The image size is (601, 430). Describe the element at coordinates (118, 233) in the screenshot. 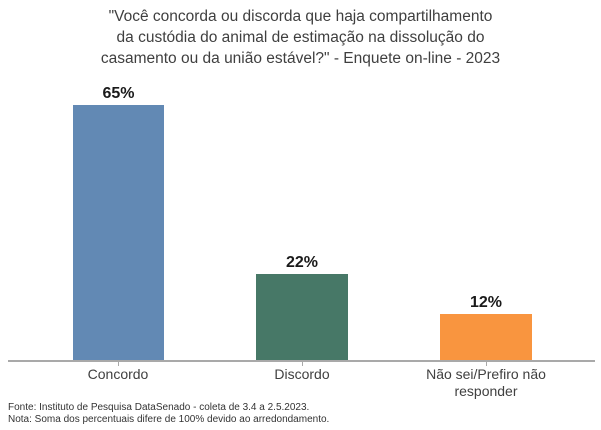

I see `bar-concordo` at that location.